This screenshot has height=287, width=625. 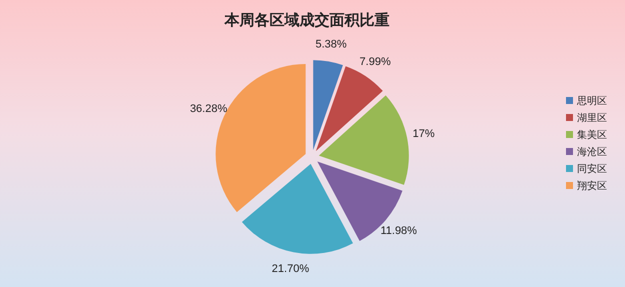 What do you see at coordinates (209, 108) in the screenshot?
I see `data-label: 36.28%` at bounding box center [209, 108].